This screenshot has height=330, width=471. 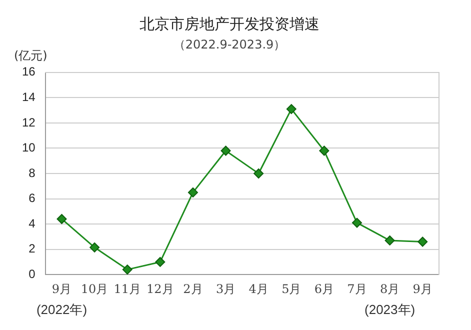 I want to click on y-tick-label: 8, so click(x=32, y=173).